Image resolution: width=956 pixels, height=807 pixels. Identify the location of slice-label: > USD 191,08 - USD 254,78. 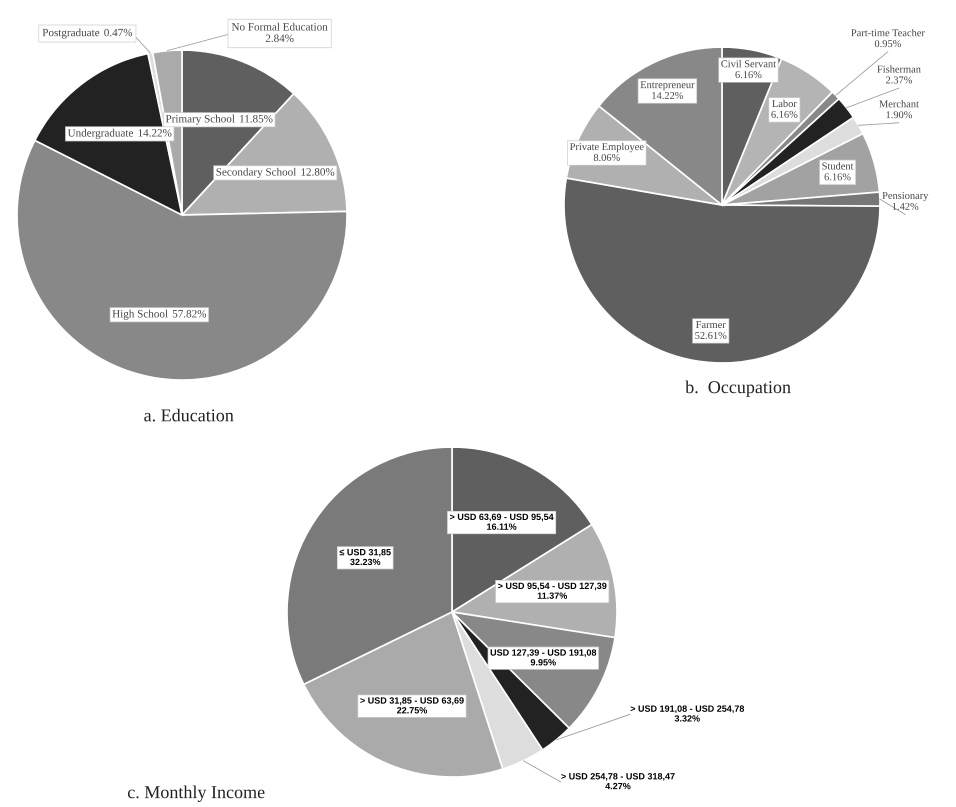
(687, 709).